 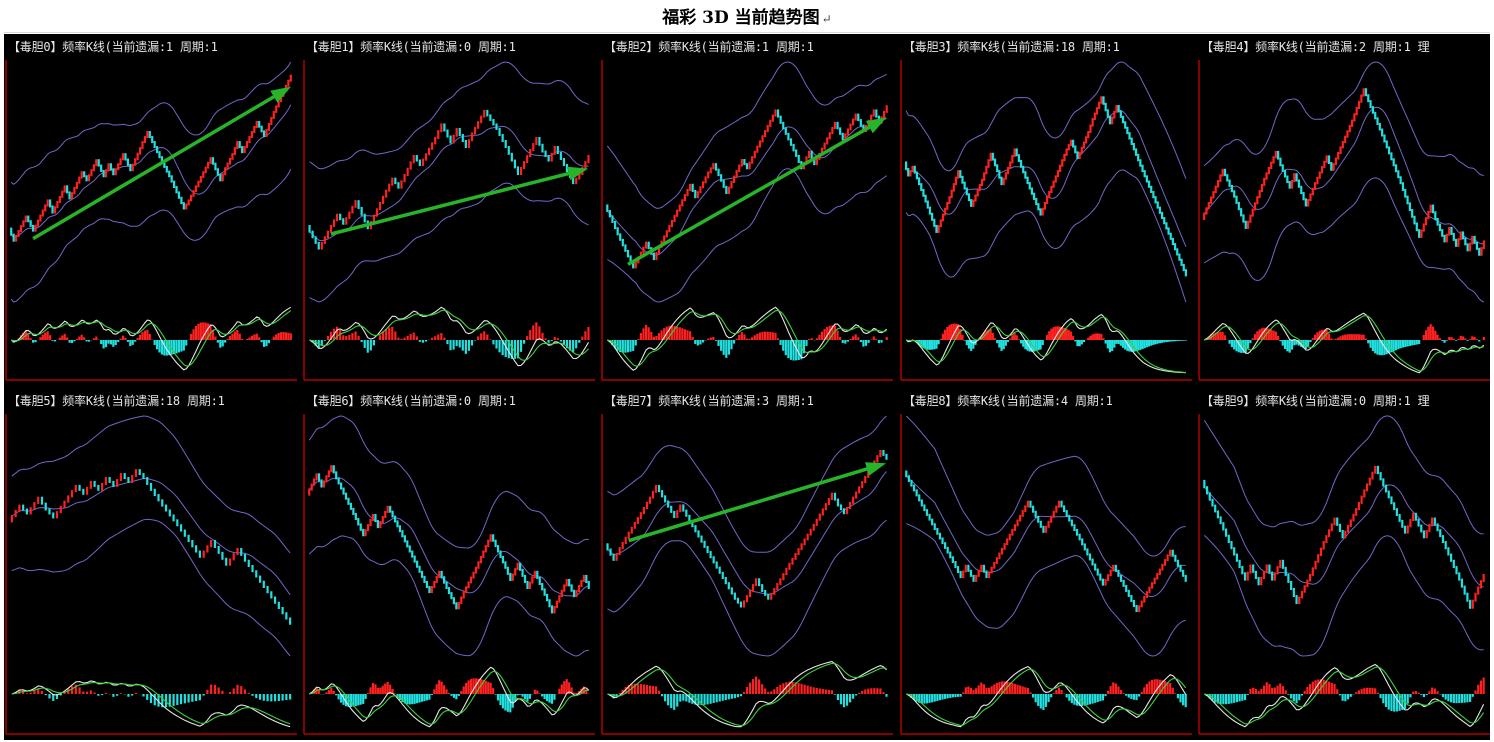 I want to click on kline-panel-3: 【毒胆3】频率K线(当前遗漏:18 周期:1, so click(x=1047, y=208).